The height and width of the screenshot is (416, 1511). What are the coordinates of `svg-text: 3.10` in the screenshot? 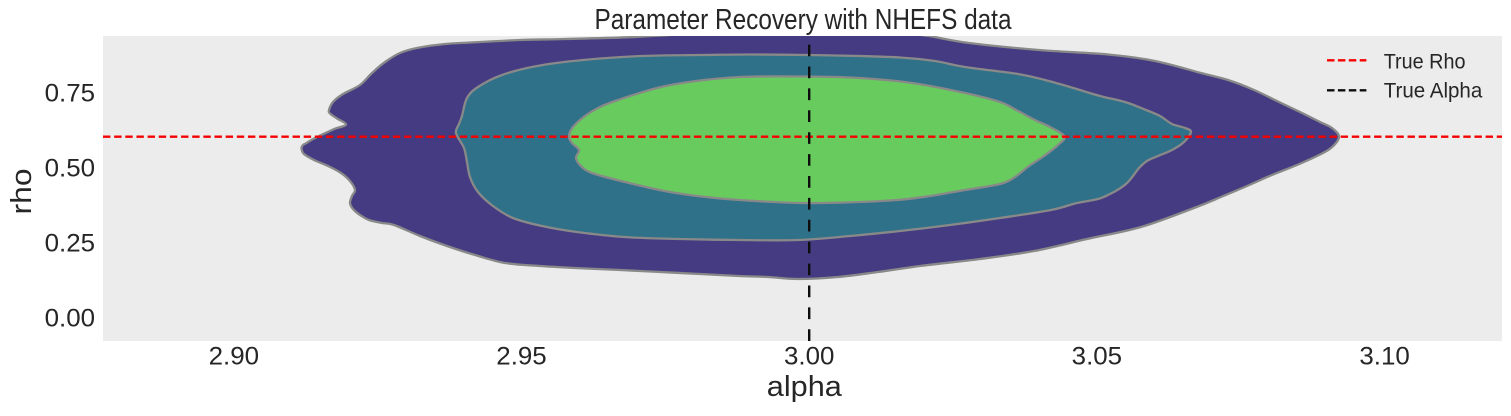 It's located at (1384, 357).